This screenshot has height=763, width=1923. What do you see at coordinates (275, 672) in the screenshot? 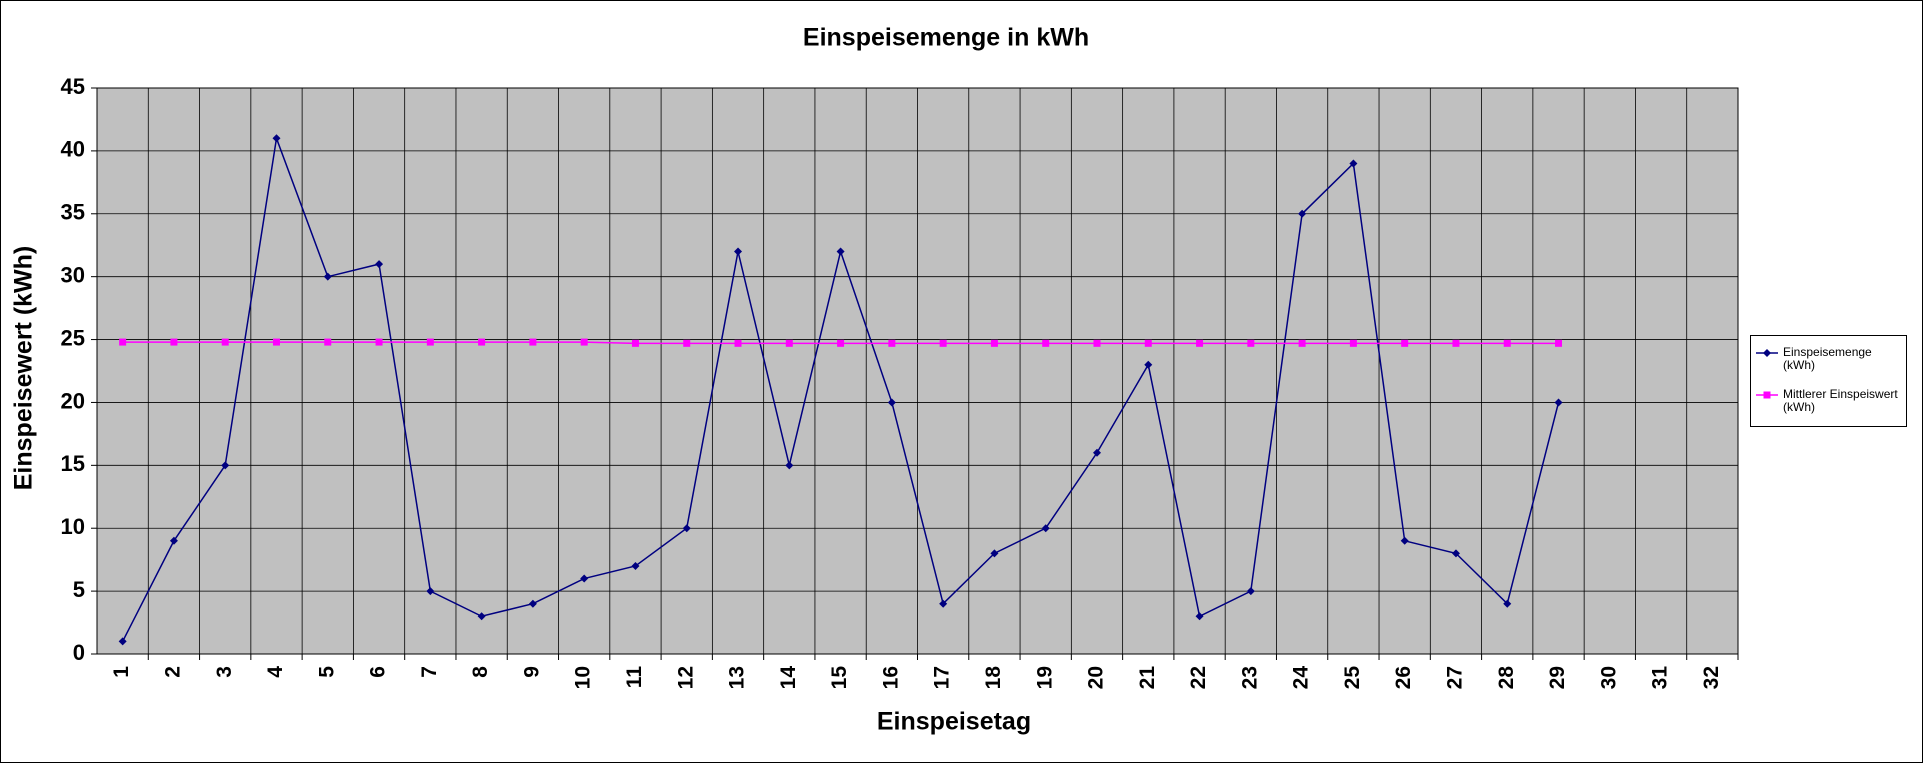
I see `x-tick-label: 4` at bounding box center [275, 672].